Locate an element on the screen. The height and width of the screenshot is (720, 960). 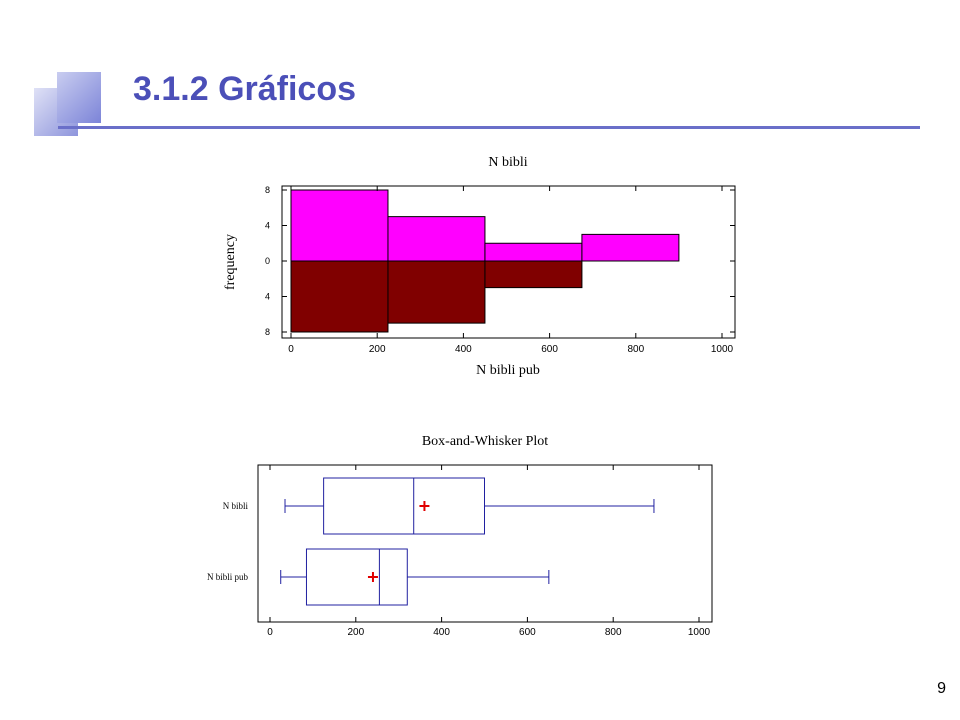
slide-title: 3.1.2 Gráficos is located at coordinates (245, 89).